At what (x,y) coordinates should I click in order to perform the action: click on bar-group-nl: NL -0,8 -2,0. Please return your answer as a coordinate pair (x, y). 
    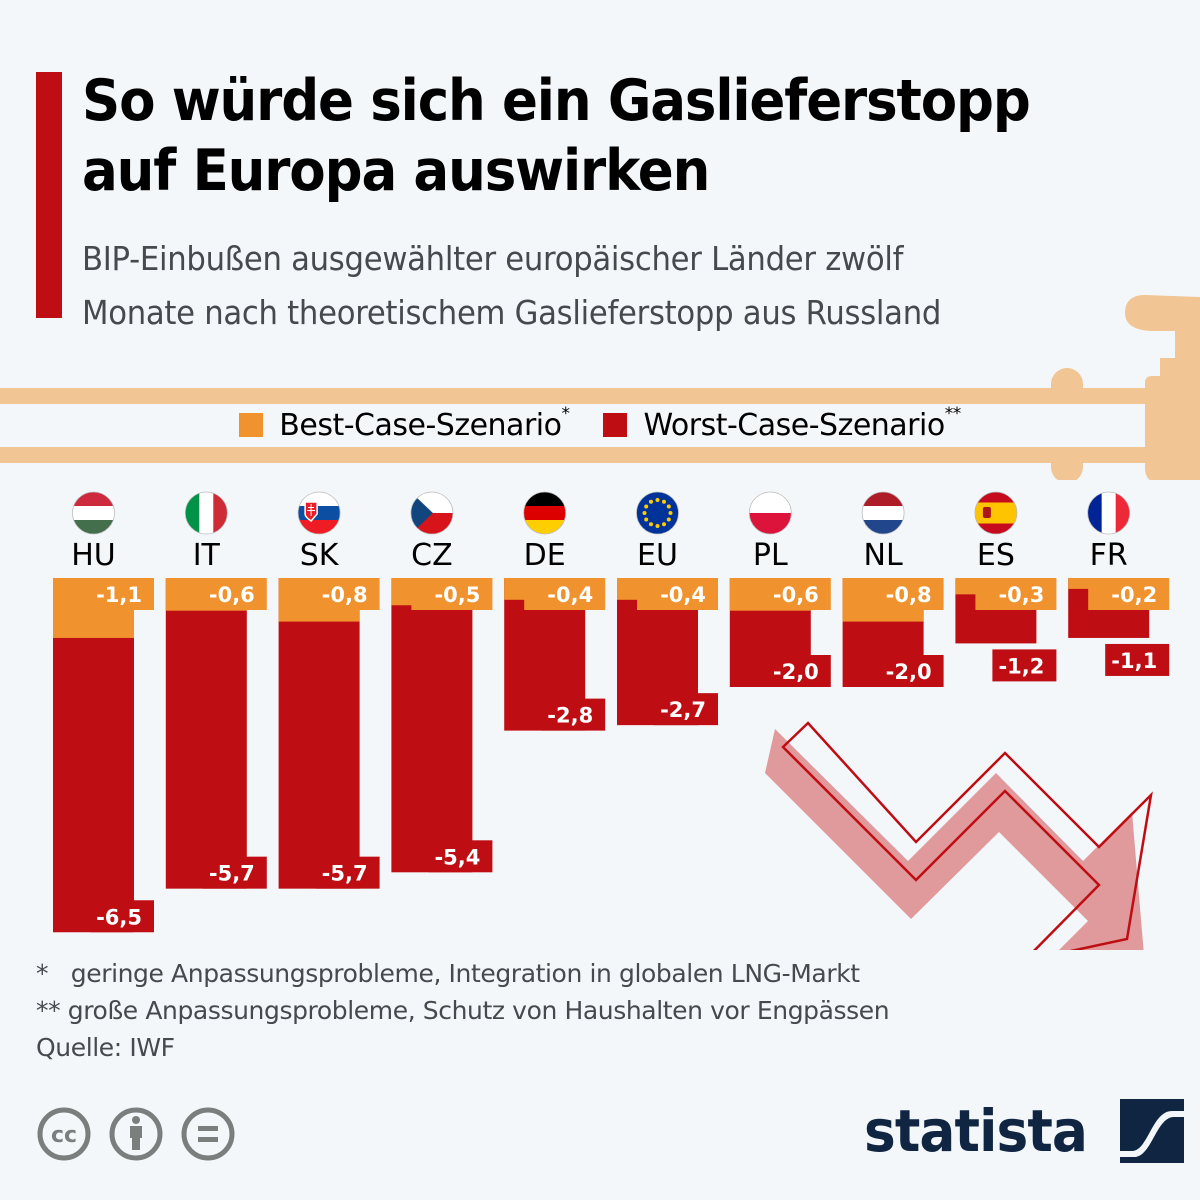
    Looking at the image, I should click on (893, 589).